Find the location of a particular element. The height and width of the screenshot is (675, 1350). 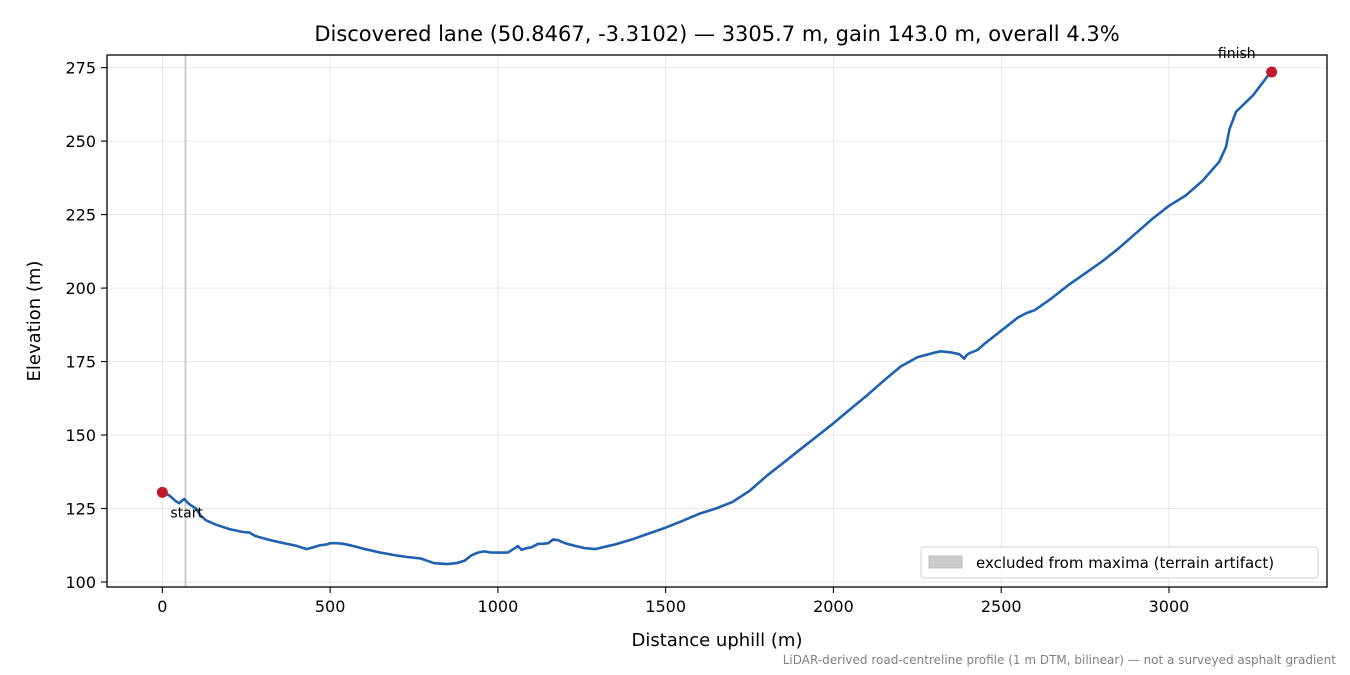

y-tick-label: 175 is located at coordinates (80, 362).